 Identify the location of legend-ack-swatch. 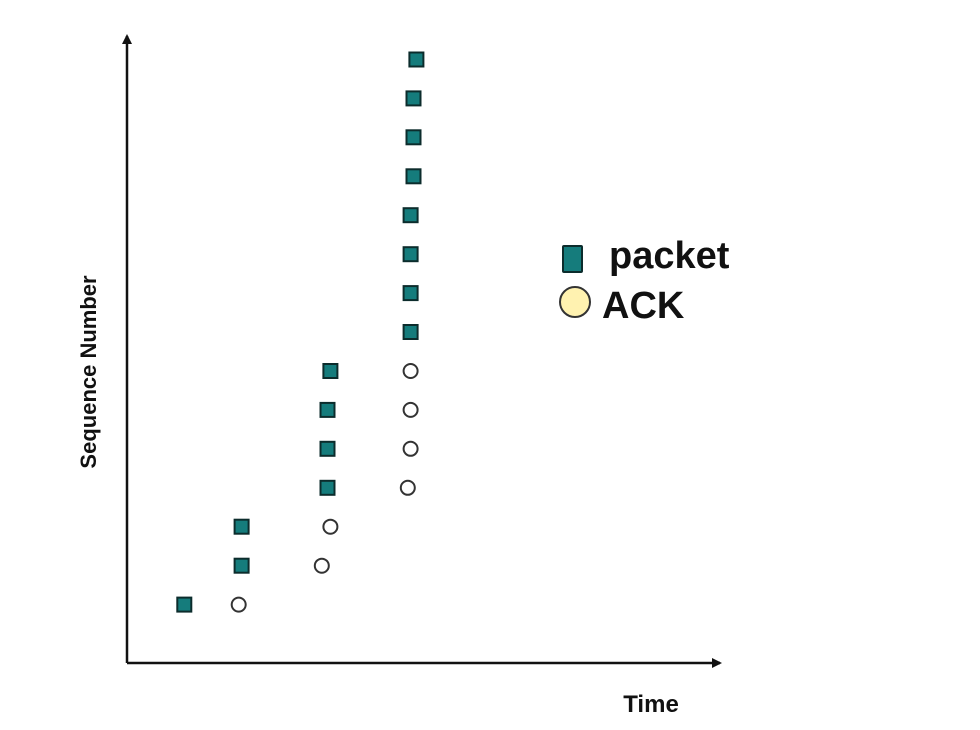
(575, 302).